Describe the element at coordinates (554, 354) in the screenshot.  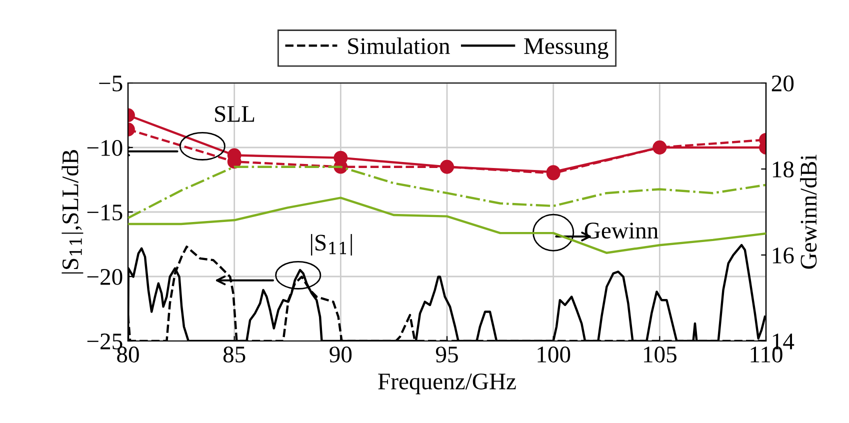
I see `x-tick-label: 100` at that location.